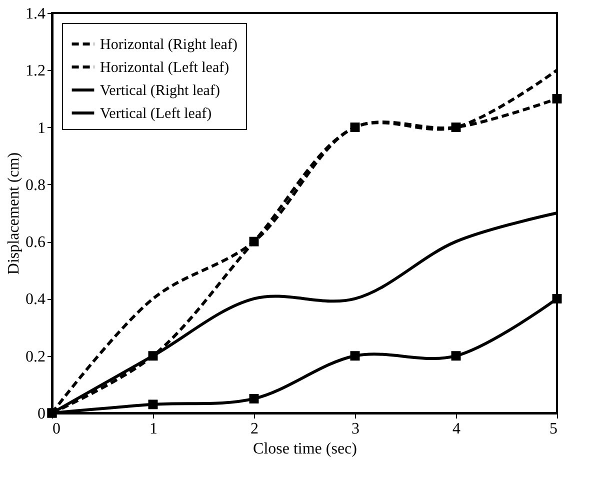 This screenshot has height=477, width=608. What do you see at coordinates (165, 68) in the screenshot?
I see `legend-label: Horizontal (Left leaf)` at bounding box center [165, 68].